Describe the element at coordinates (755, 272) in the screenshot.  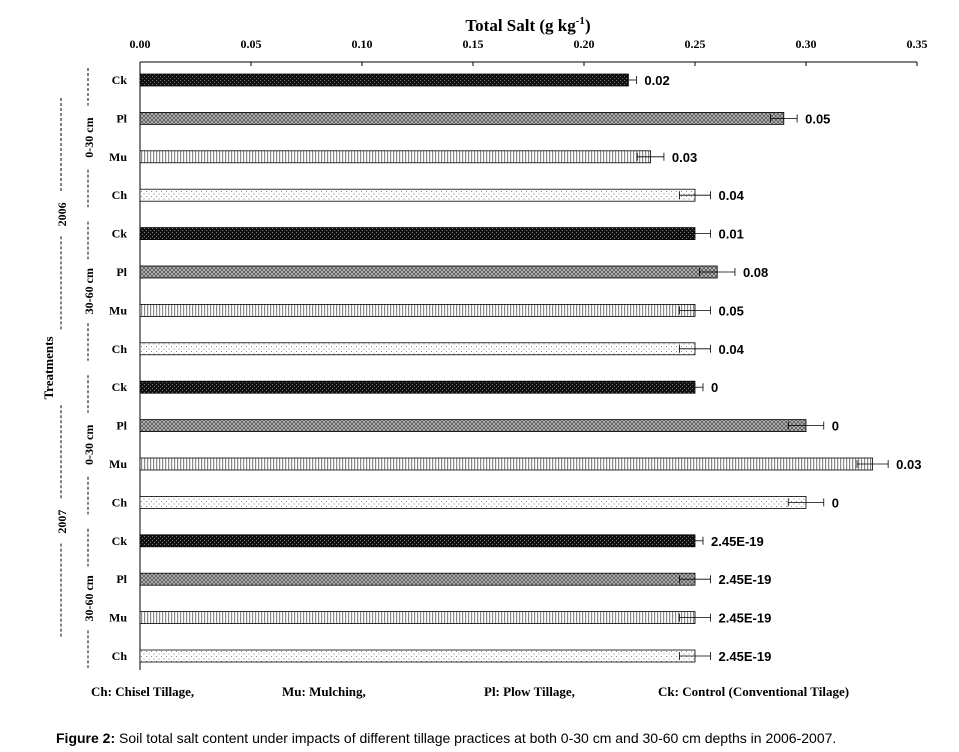
I see `data-label: 0.08` at that location.